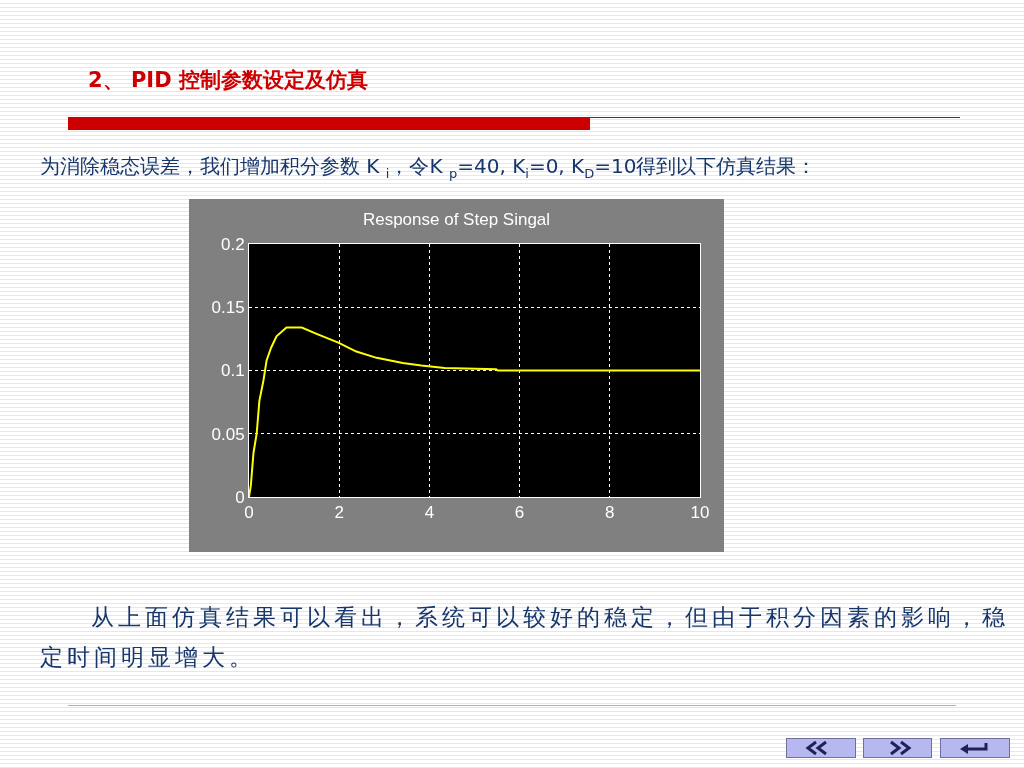 The image size is (1024, 768). What do you see at coordinates (429, 513) in the screenshot?
I see `x-tick-label: 4` at bounding box center [429, 513].